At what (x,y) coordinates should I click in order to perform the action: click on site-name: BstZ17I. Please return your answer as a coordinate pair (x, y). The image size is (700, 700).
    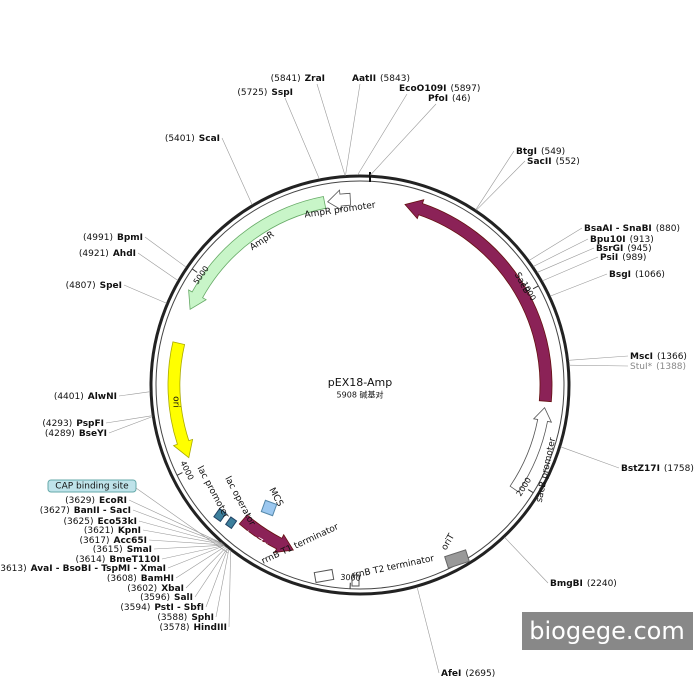
    Looking at the image, I should click on (640, 469).